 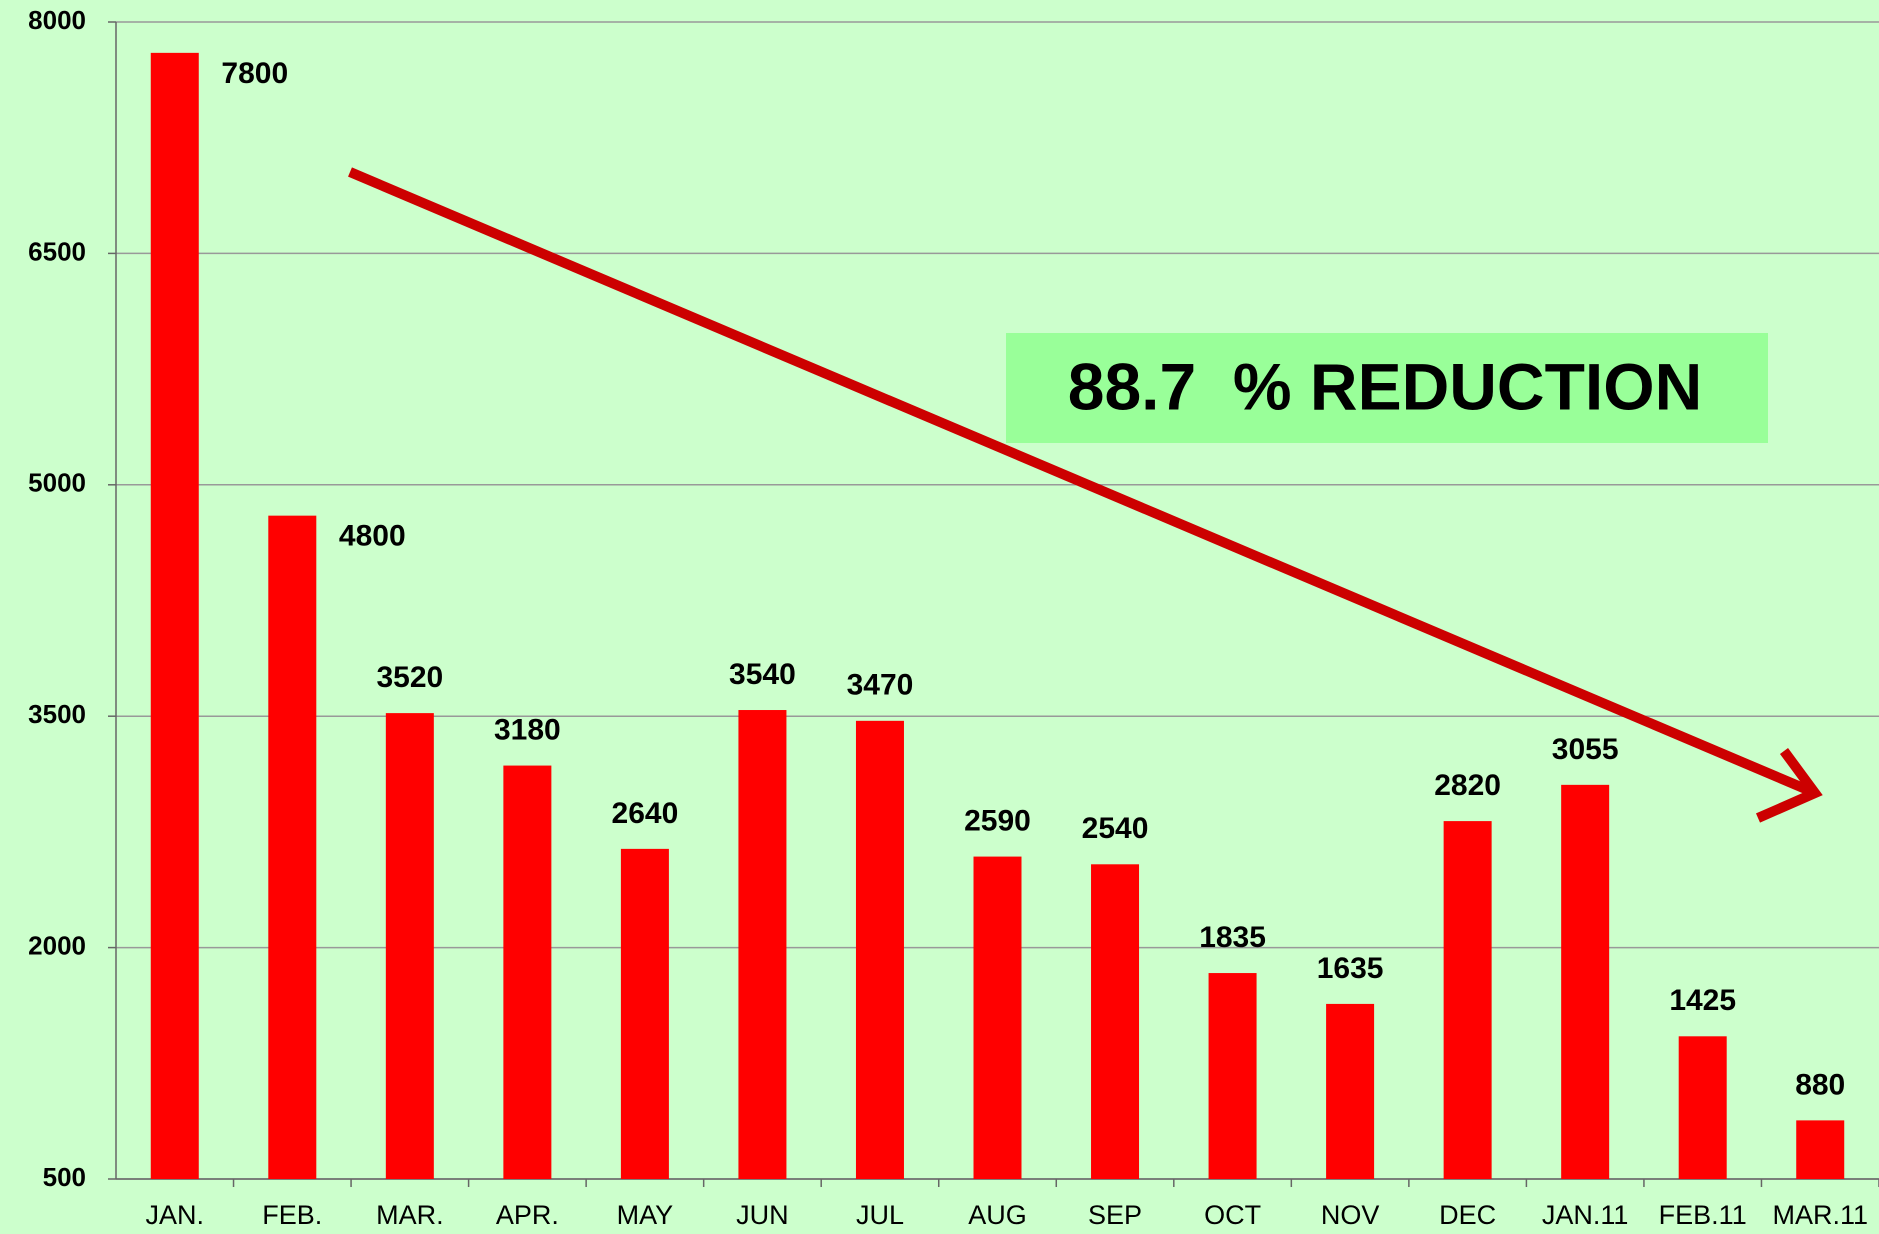 What do you see at coordinates (64, 1177) in the screenshot?
I see `y-tick-label: 500` at bounding box center [64, 1177].